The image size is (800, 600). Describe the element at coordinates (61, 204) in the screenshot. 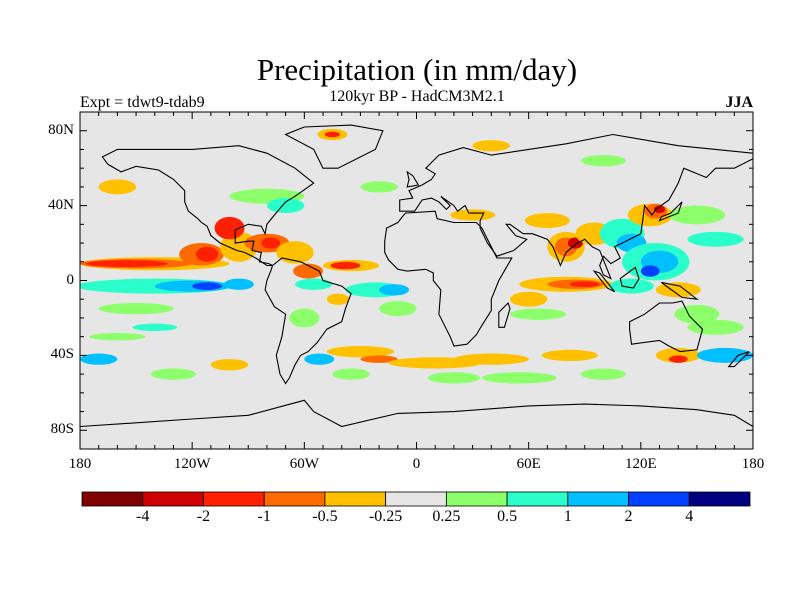

I see `lat-tick-label: 40N` at that location.